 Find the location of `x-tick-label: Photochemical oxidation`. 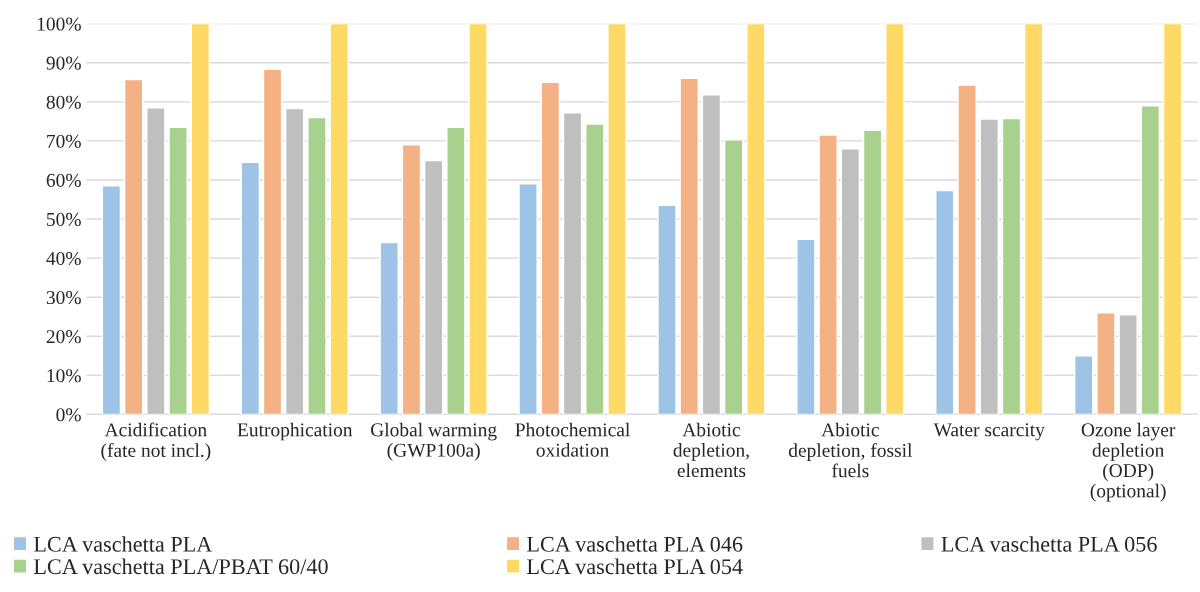

x-tick-label: Photochemical oxidation is located at coordinates (572, 439).